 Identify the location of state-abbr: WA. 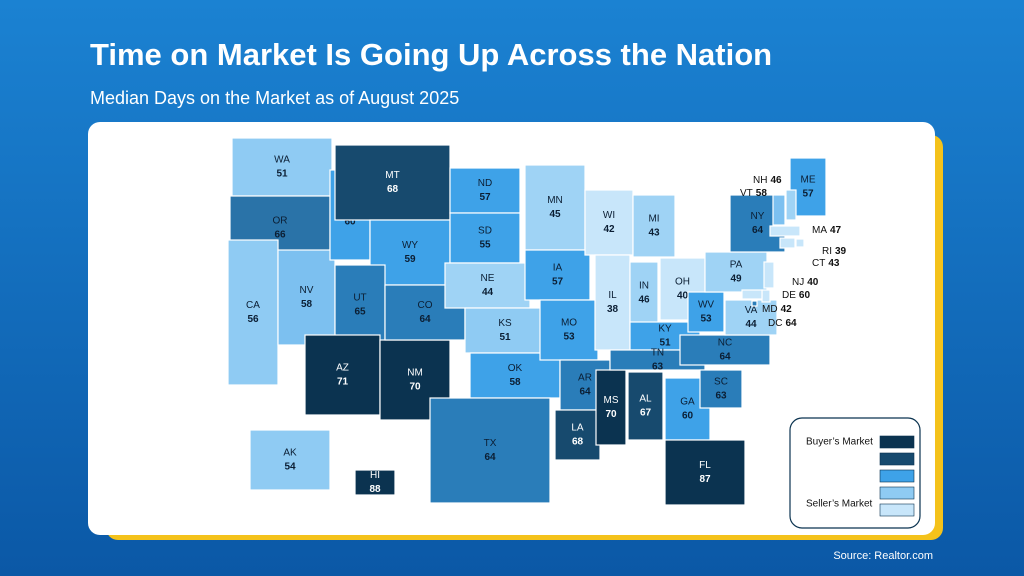
(282, 160).